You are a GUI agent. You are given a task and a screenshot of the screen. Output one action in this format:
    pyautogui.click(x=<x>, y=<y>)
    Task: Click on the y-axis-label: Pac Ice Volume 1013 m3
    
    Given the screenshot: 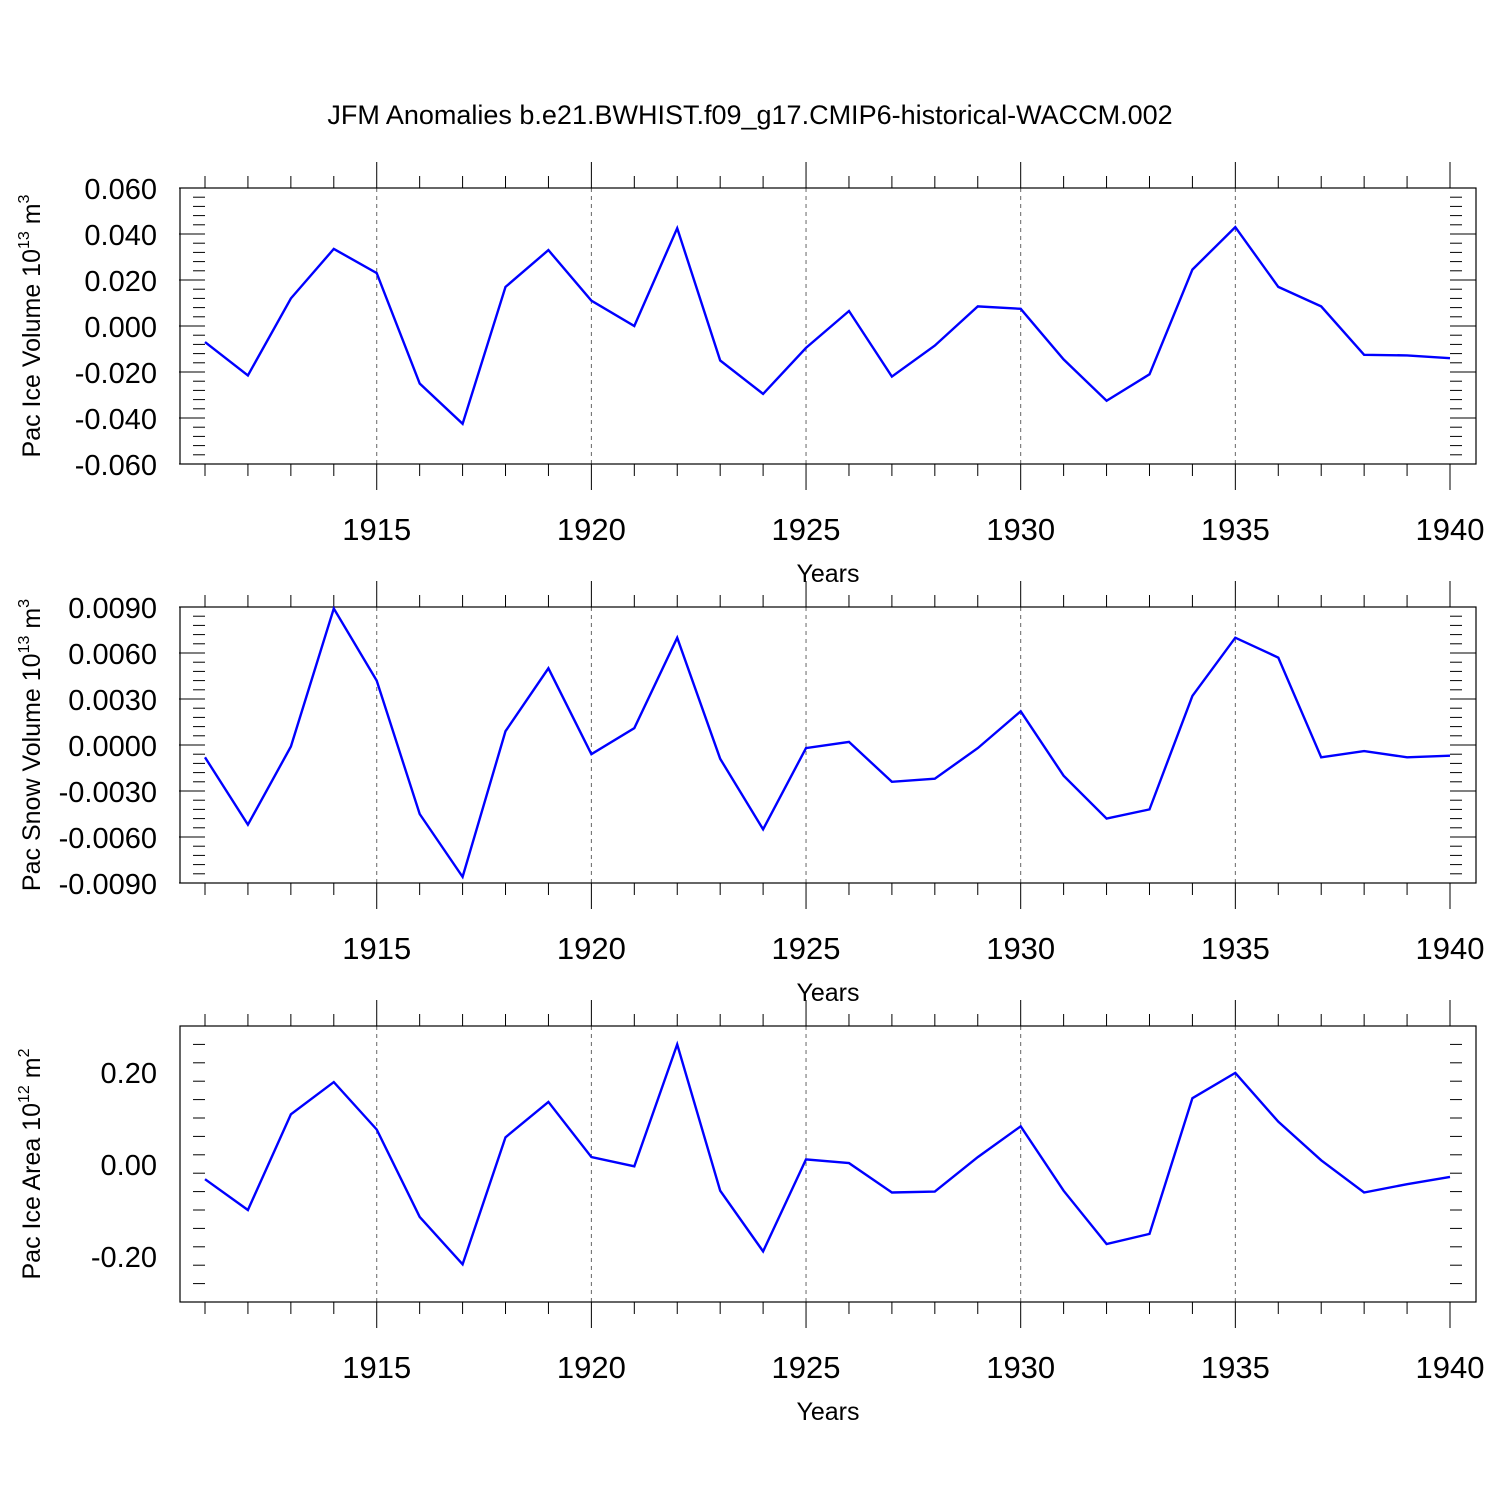 What is the action you would take?
    pyautogui.click(x=31, y=325)
    